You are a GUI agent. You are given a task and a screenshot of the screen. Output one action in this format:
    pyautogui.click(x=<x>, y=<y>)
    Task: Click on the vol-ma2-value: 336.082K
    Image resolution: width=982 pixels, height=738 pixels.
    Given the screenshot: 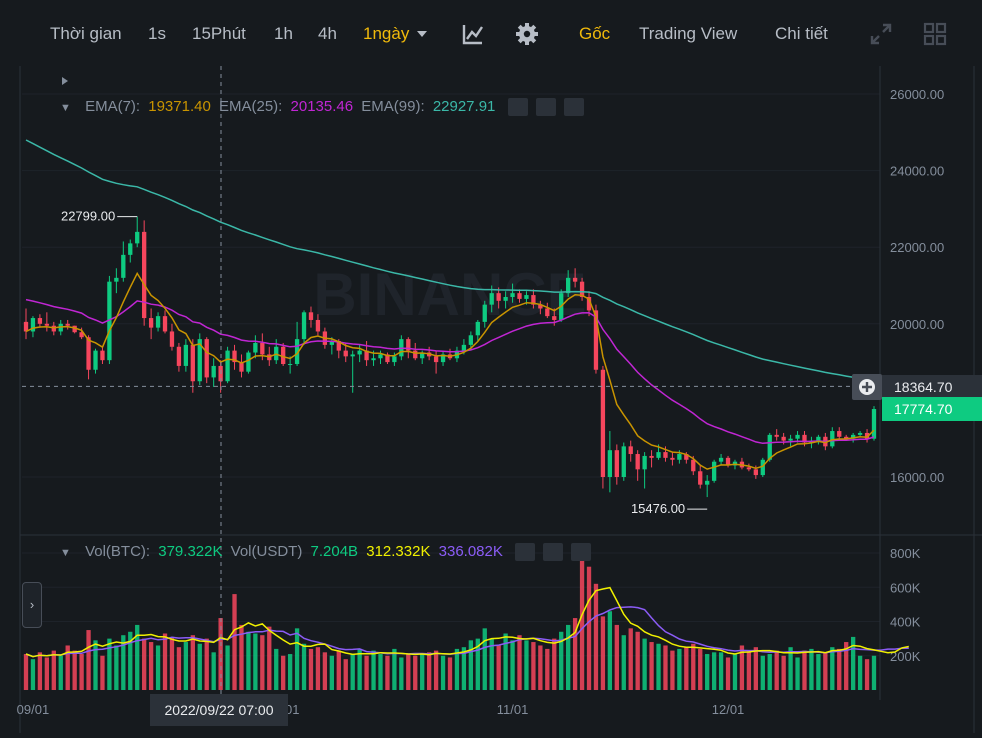 What is the action you would take?
    pyautogui.click(x=470, y=551)
    